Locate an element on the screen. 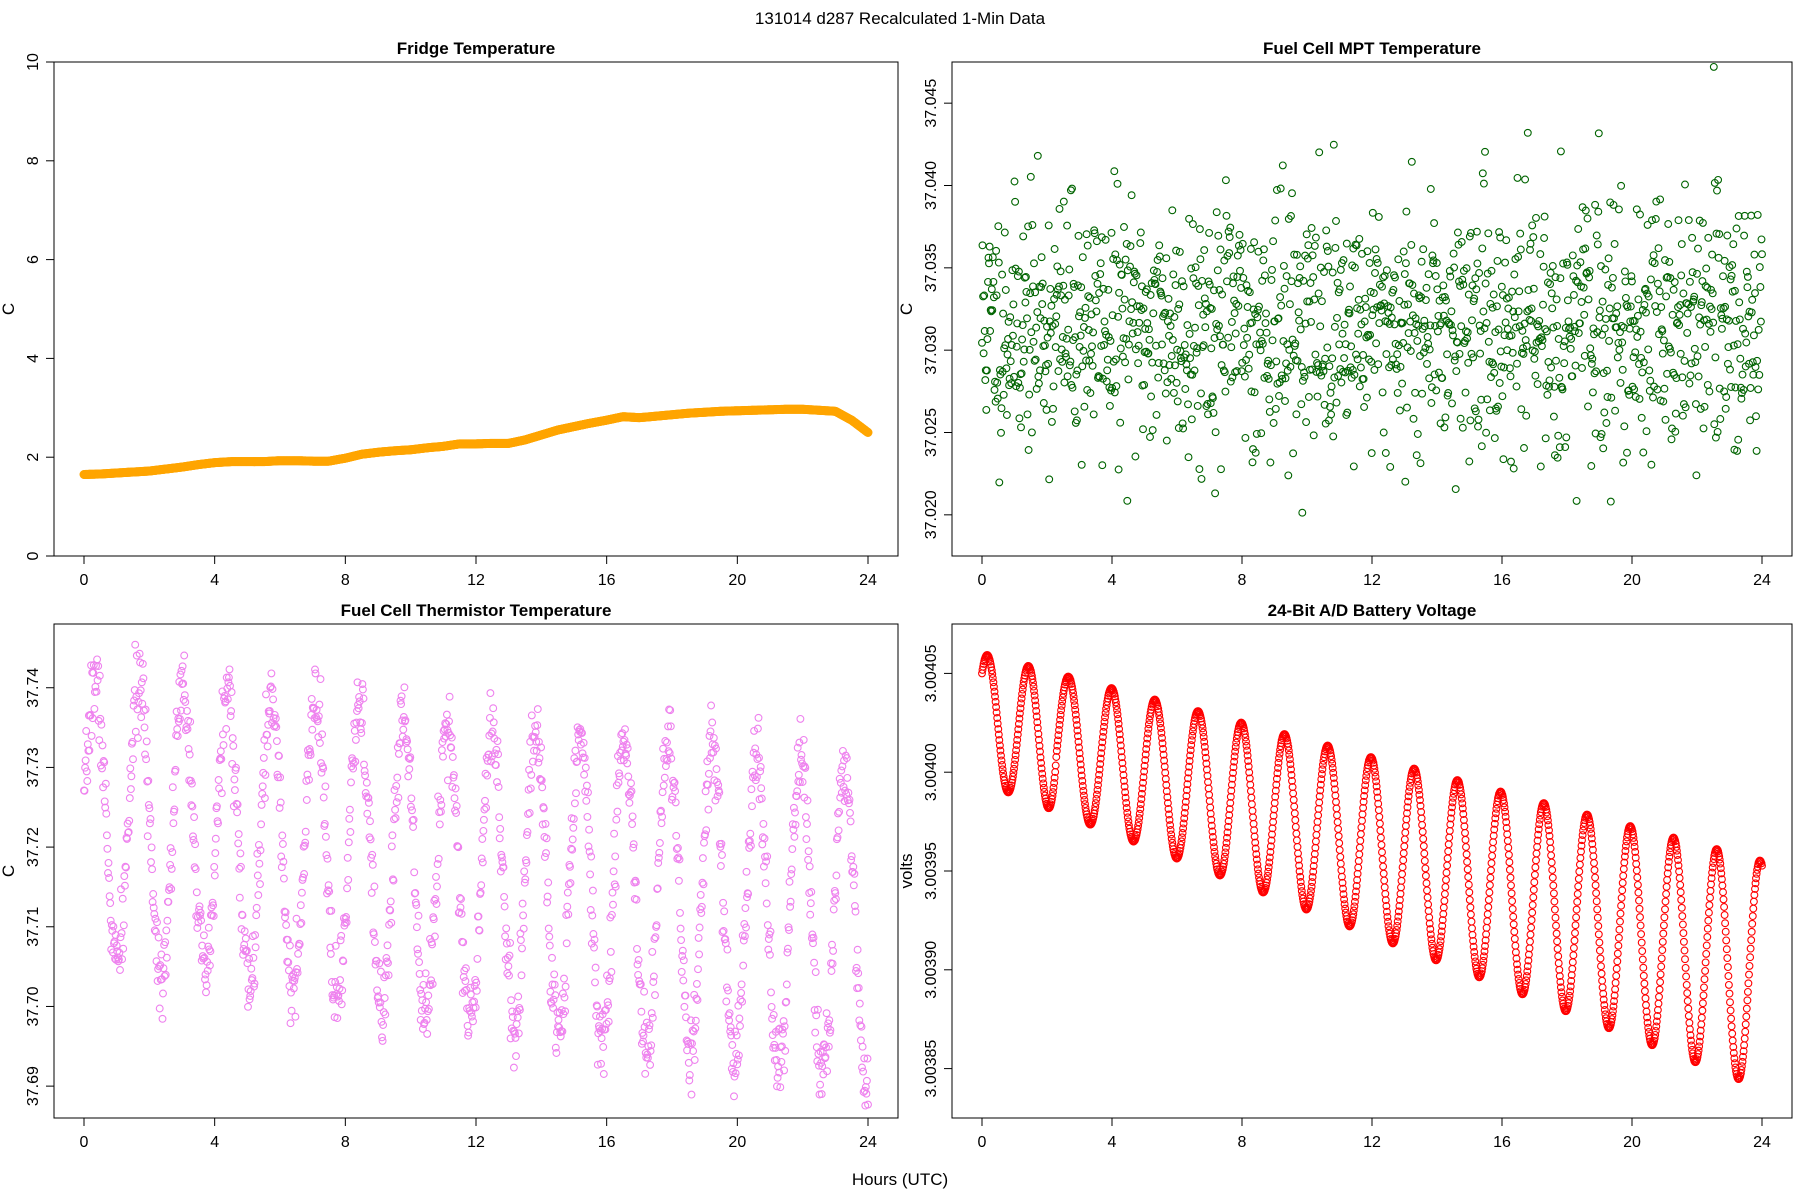 This screenshot has width=1800, height=1200. y-tick-label: 37.045 is located at coordinates (931, 103).